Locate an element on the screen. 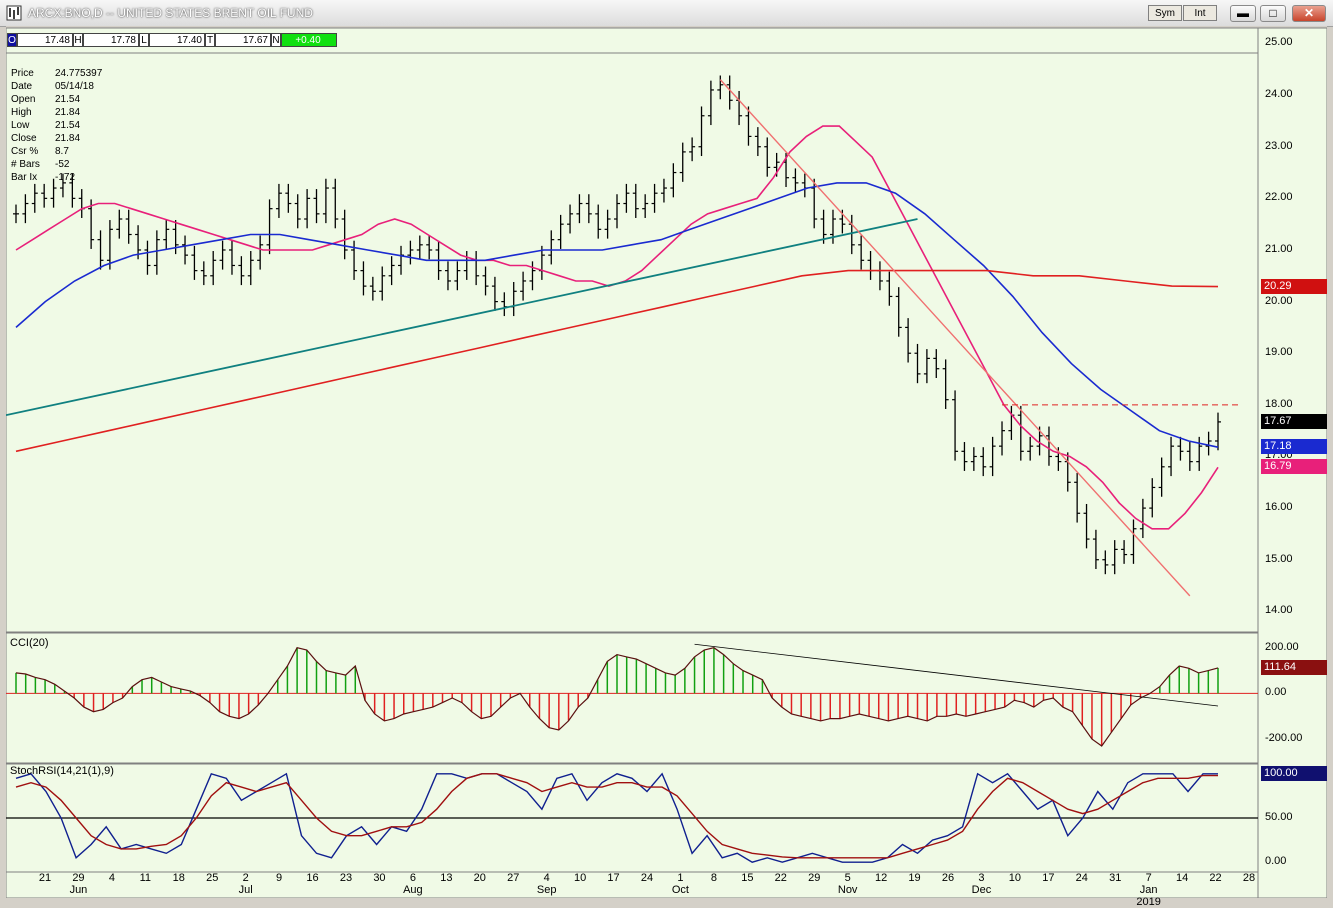  price-axis-tick: 24.00 is located at coordinates (1279, 94).